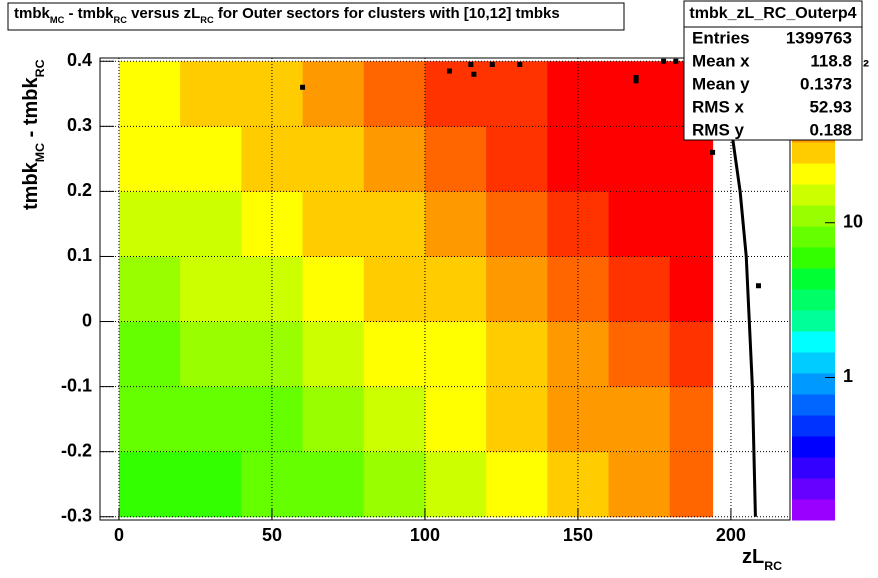 The width and height of the screenshot is (878, 578). I want to click on z-tick-label: 1, so click(848, 376).